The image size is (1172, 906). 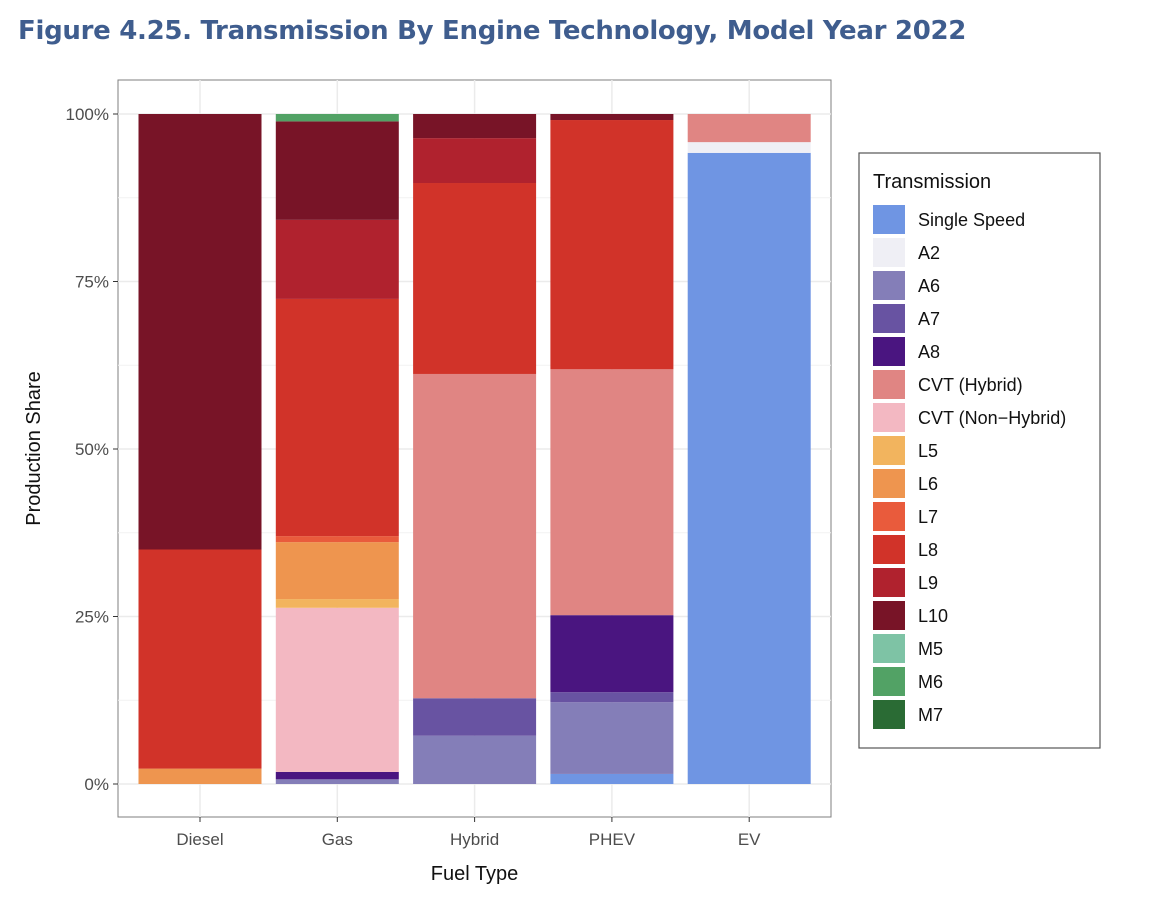 What do you see at coordinates (337, 839) in the screenshot?
I see `x-tick-label: Gas` at bounding box center [337, 839].